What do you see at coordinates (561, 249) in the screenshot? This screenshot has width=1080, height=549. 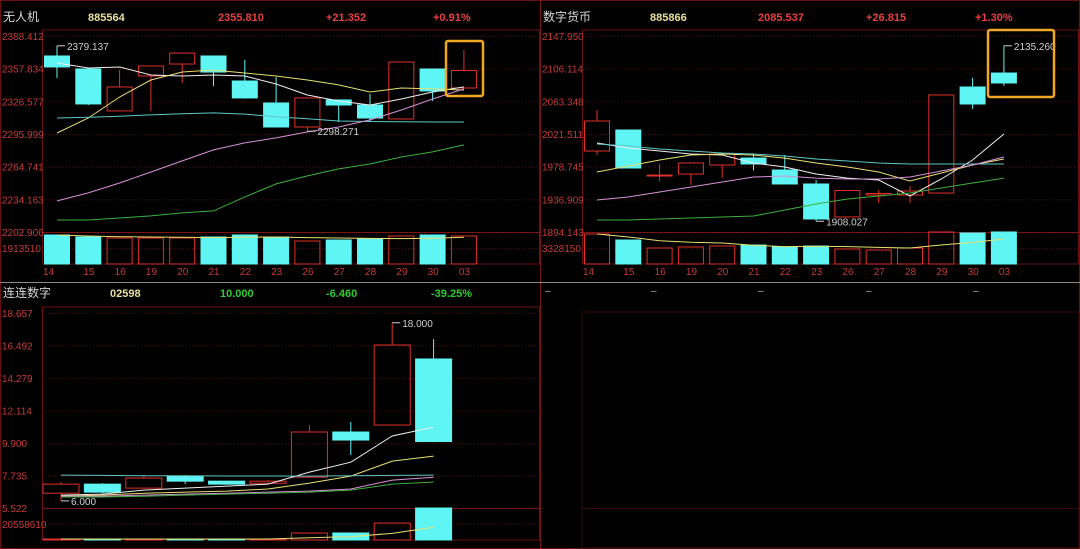 I see `volume-tick-label: 3328150` at bounding box center [561, 249].